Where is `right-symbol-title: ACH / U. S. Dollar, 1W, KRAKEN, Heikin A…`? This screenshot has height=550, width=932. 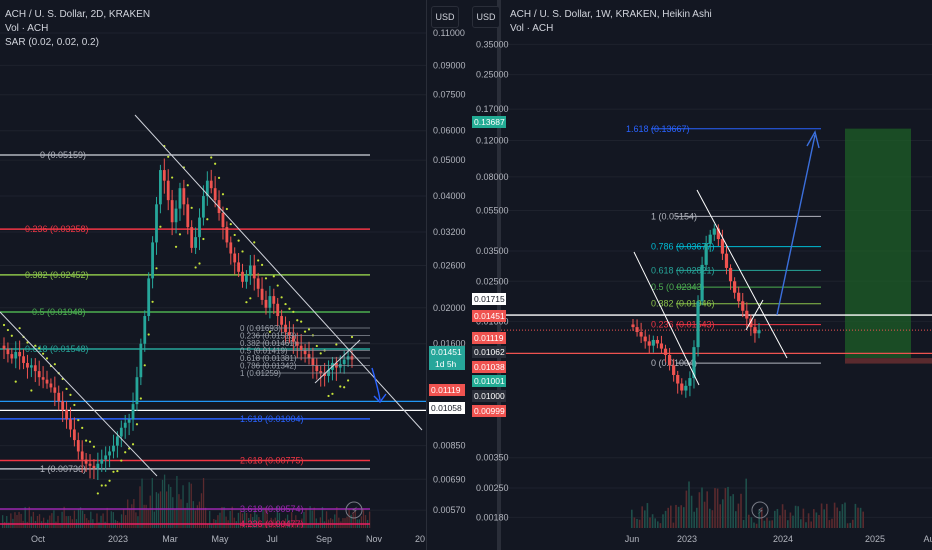
right-symbol-title: ACH / U. S. Dollar, 1W, KRAKEN, Heikin A… is located at coordinates (611, 14).